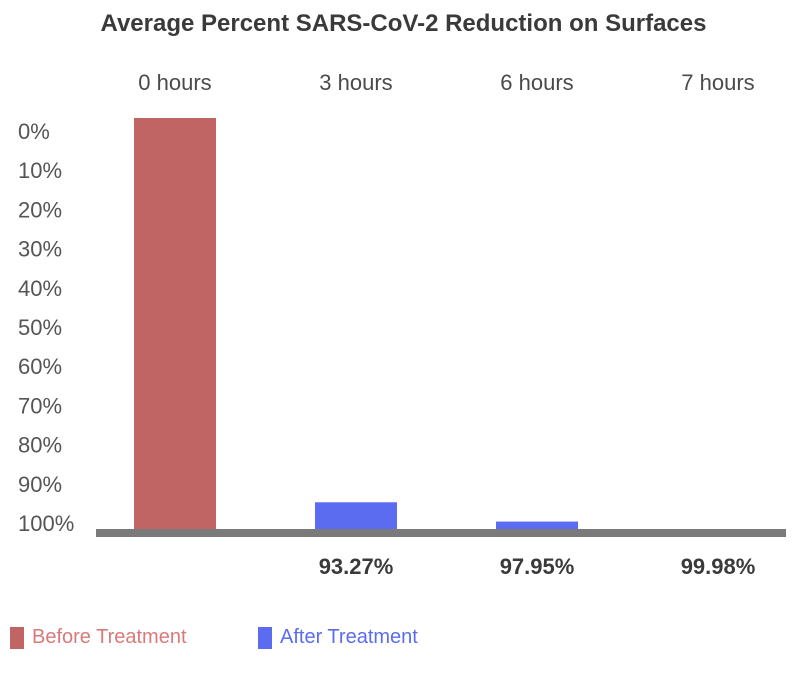 This screenshot has height=682, width=807. Describe the element at coordinates (175, 324) in the screenshot. I see `bar-before-treatment` at that location.